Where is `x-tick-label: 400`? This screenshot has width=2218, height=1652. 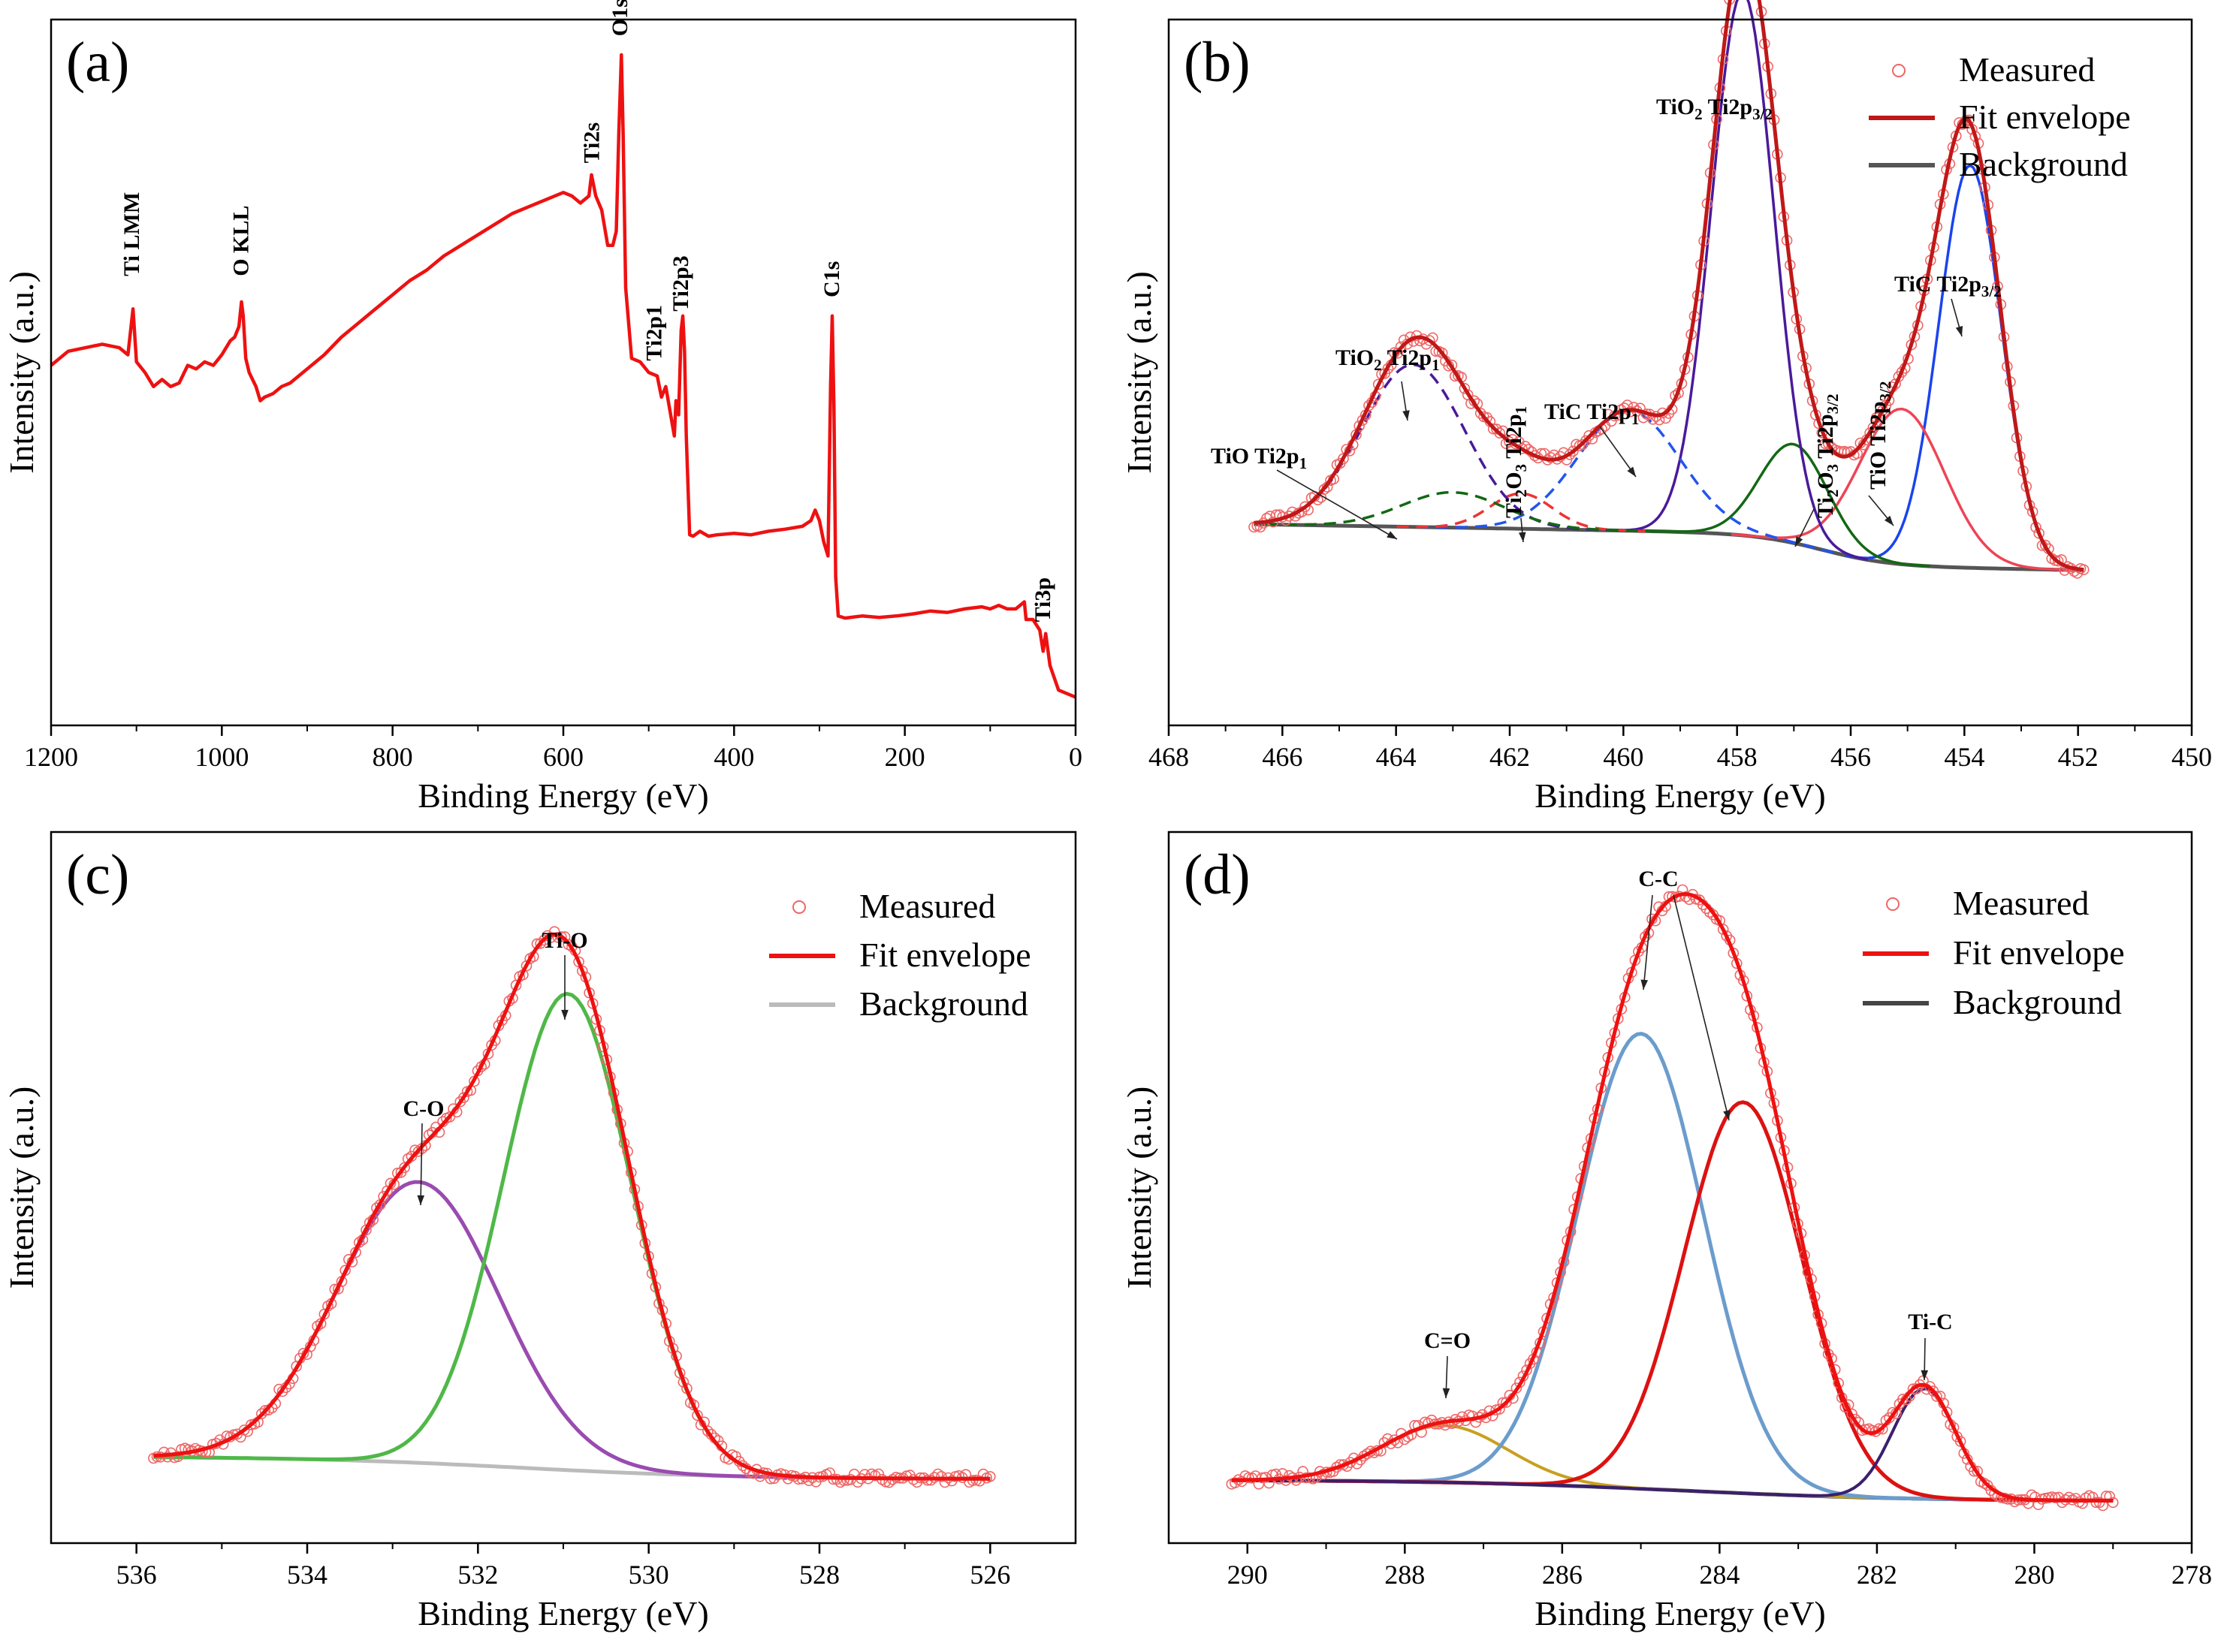
x-tick-label: 400 is located at coordinates (734, 757).